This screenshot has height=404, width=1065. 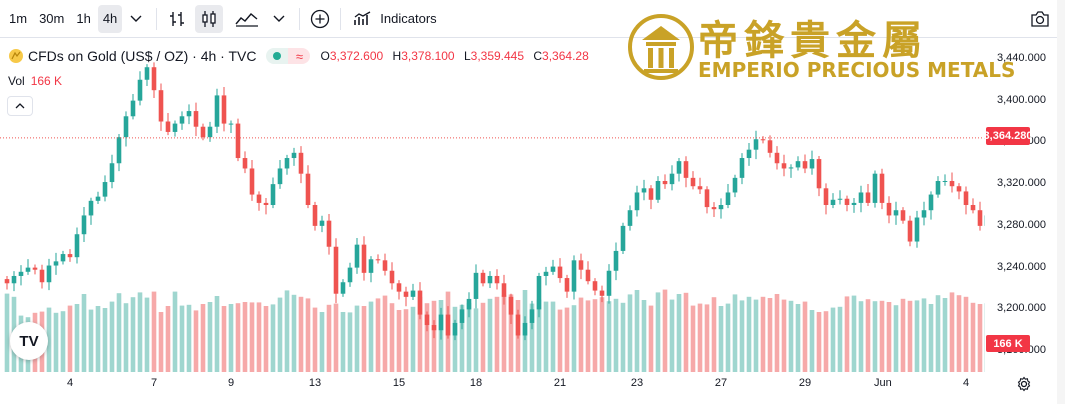 What do you see at coordinates (315, 383) in the screenshot?
I see `time-tick-label: 13` at bounding box center [315, 383].